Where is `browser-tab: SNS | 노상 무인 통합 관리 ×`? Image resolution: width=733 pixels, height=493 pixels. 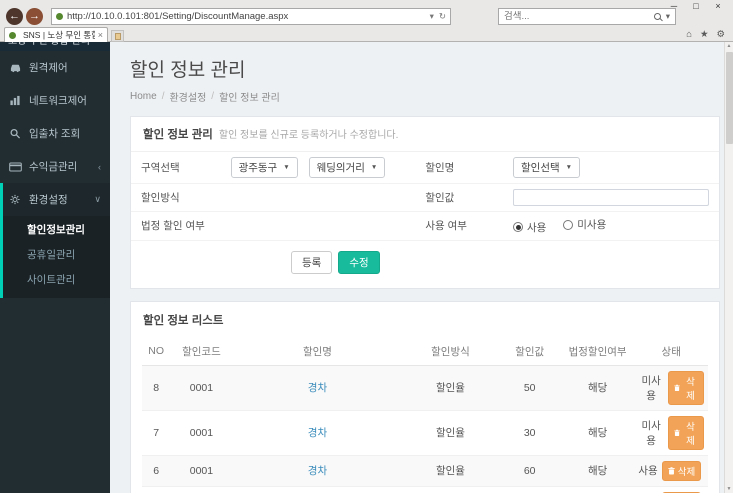
browser-tab: SNS | 노상 무인 통합 관리 × is located at coordinates (56, 34).